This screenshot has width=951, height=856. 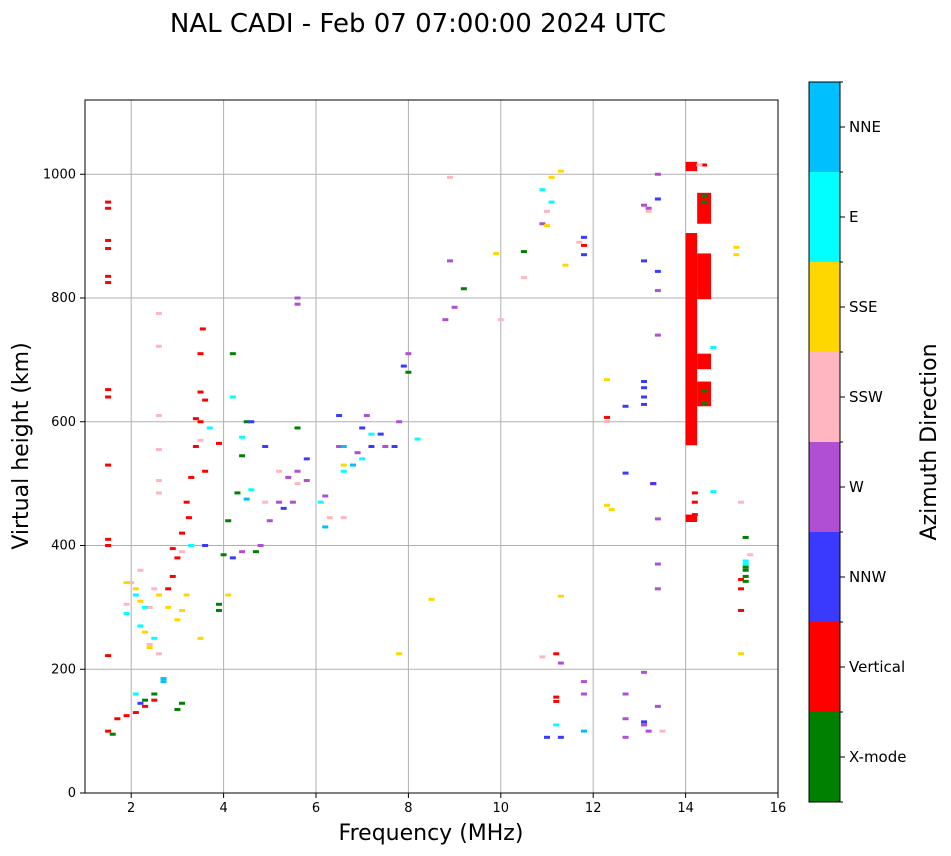 What do you see at coordinates (131, 808) in the screenshot?
I see `x-tick-label: 2` at bounding box center [131, 808].